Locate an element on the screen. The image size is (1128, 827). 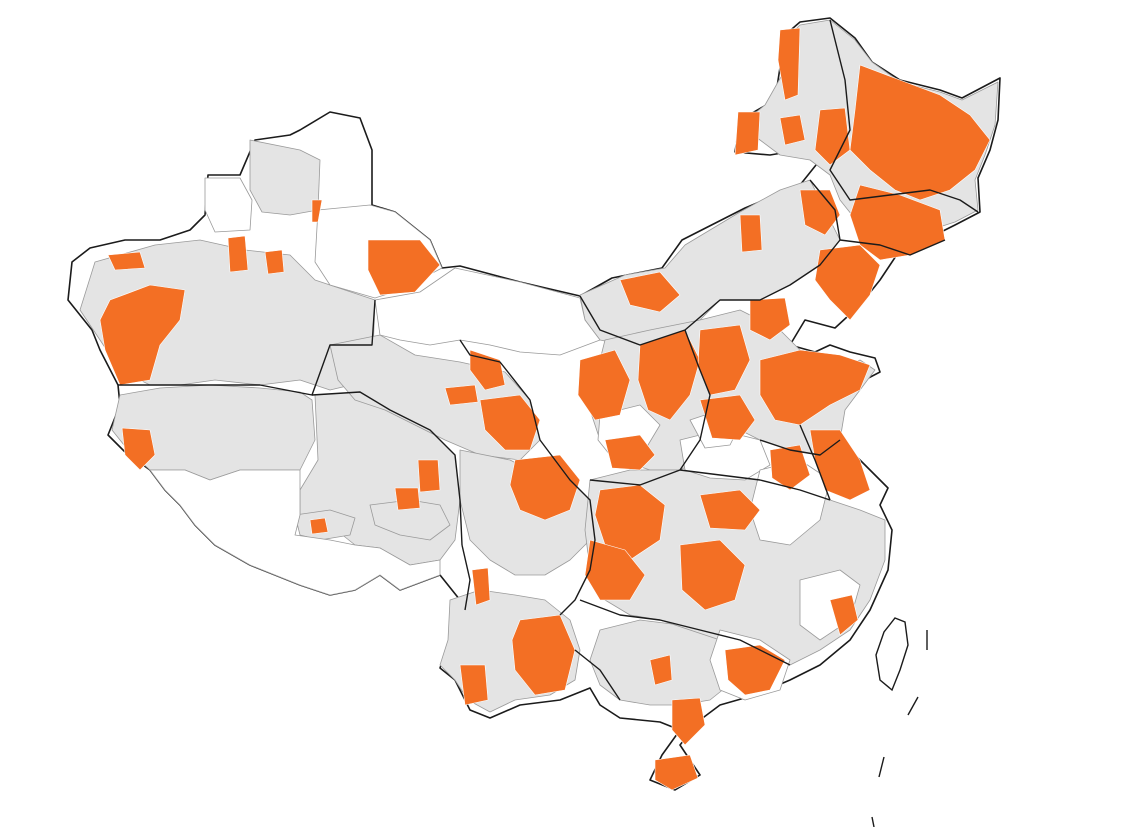
region-orange-shaanxi-n is located at coordinates (604, 385).